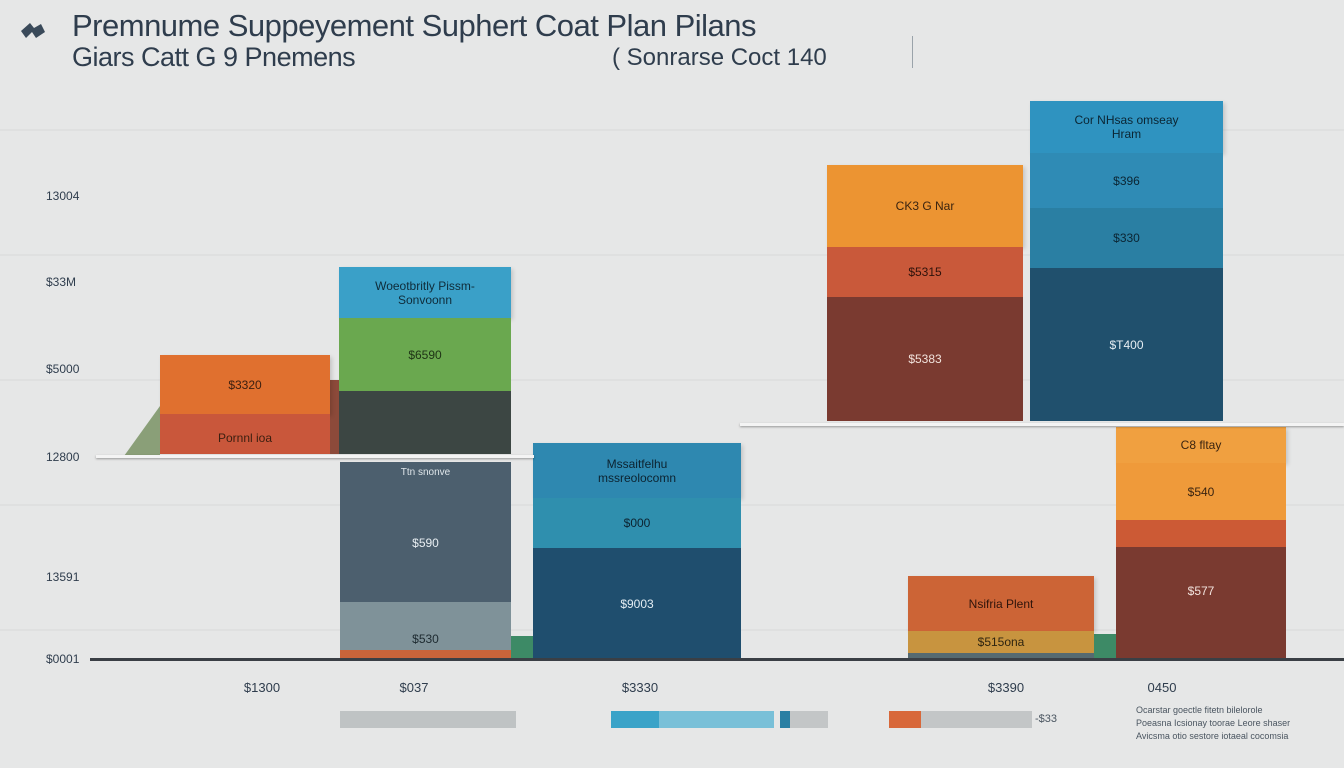 The width and height of the screenshot is (1344, 768). I want to click on bar-b2-segment-top: Ttn snonve, so click(425, 473).